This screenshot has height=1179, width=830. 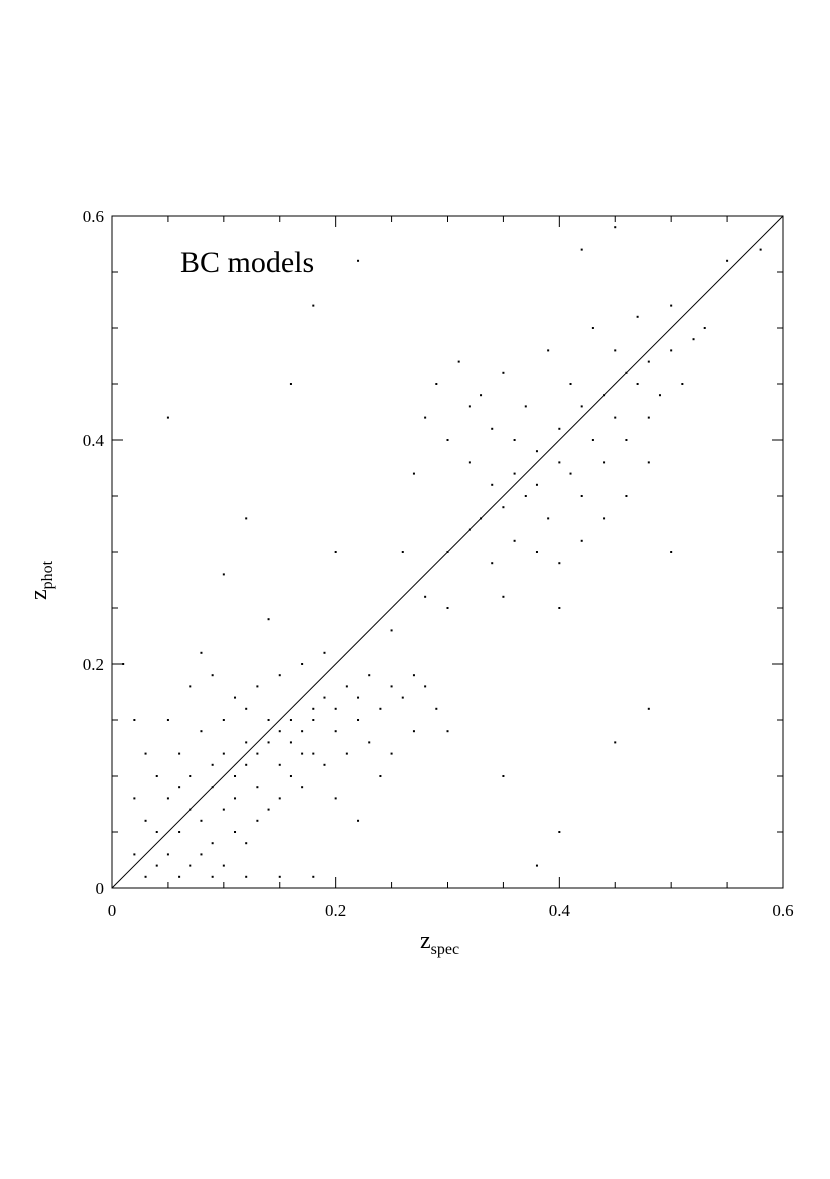 What do you see at coordinates (782, 910) in the screenshot?
I see `x-tick-label: 0.6` at bounding box center [782, 910].